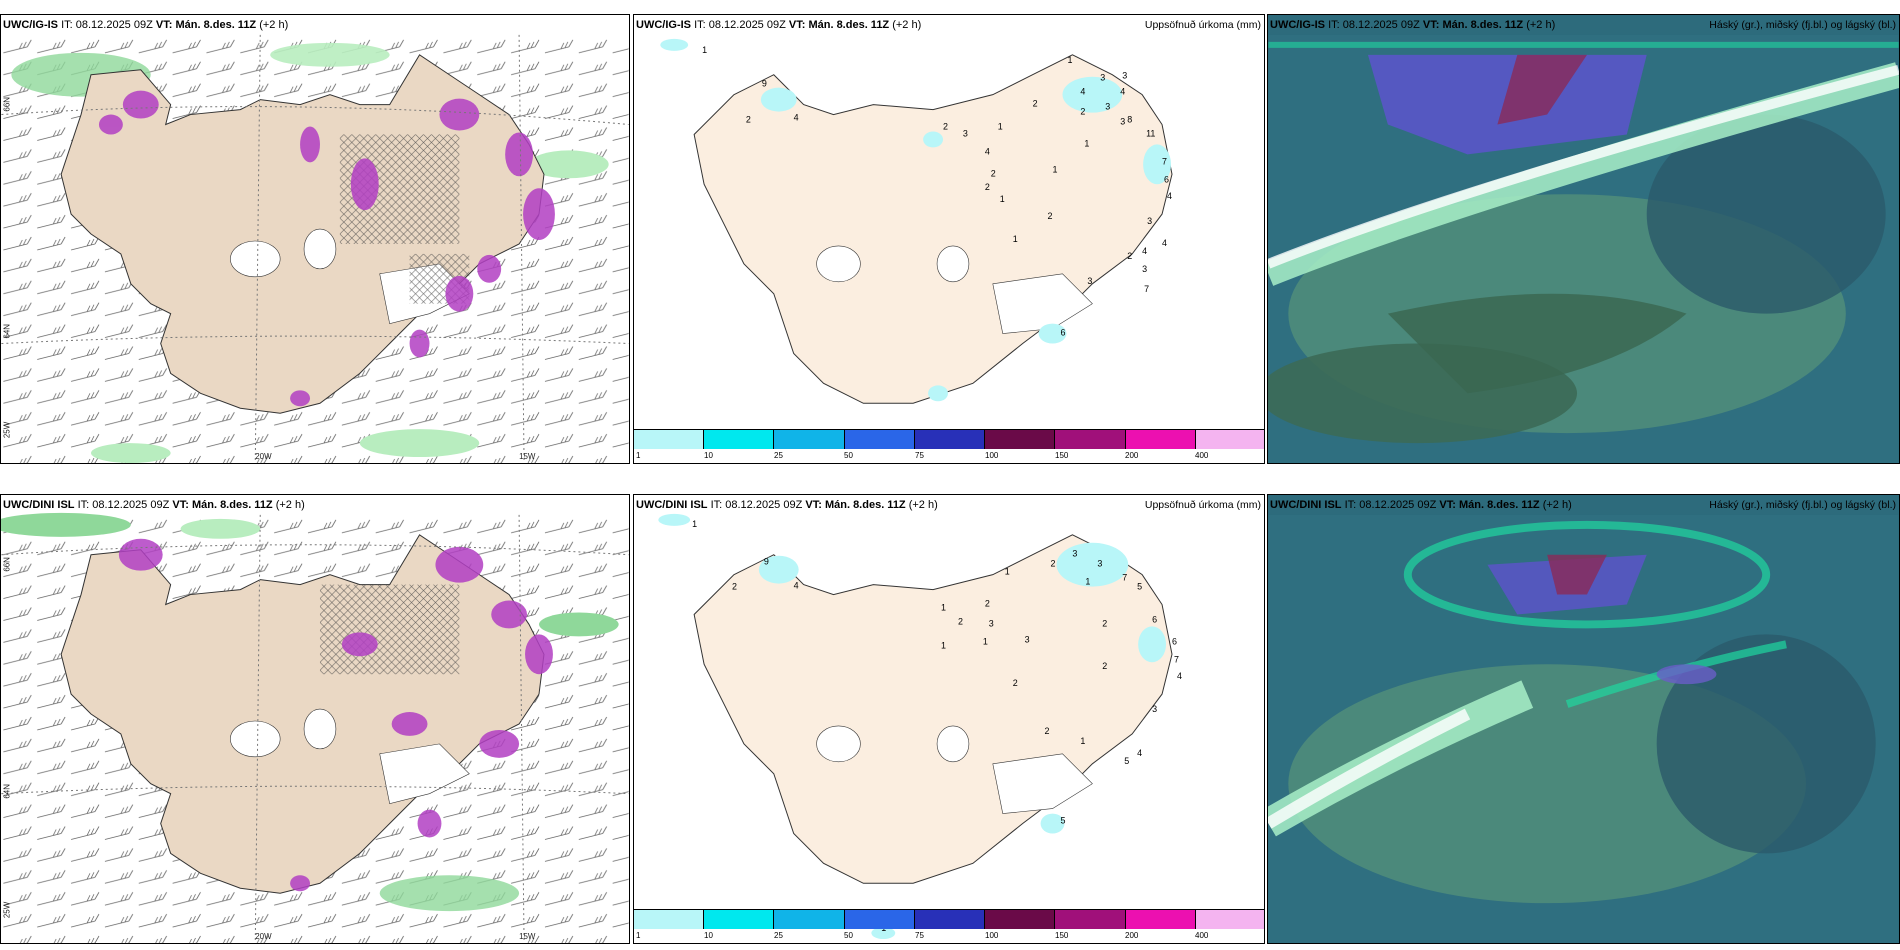 The width and height of the screenshot is (1900, 950). What do you see at coordinates (1129, 120) in the screenshot?
I see `svg-text: 8` at bounding box center [1129, 120].